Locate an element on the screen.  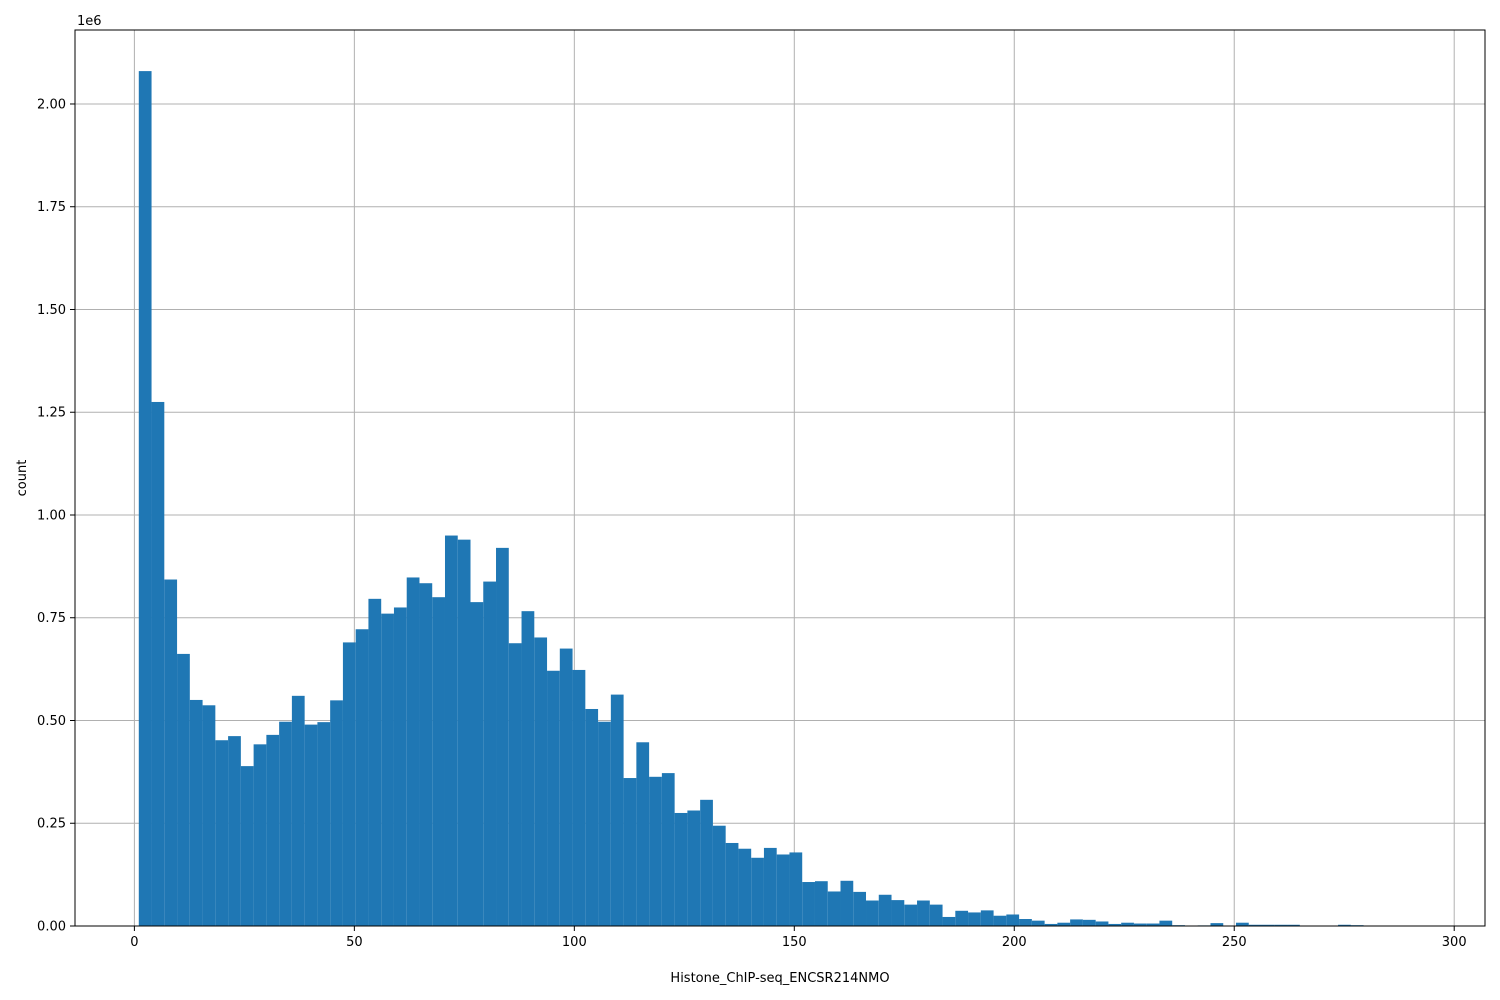
x-tick-label: 300 is located at coordinates (1454, 942).